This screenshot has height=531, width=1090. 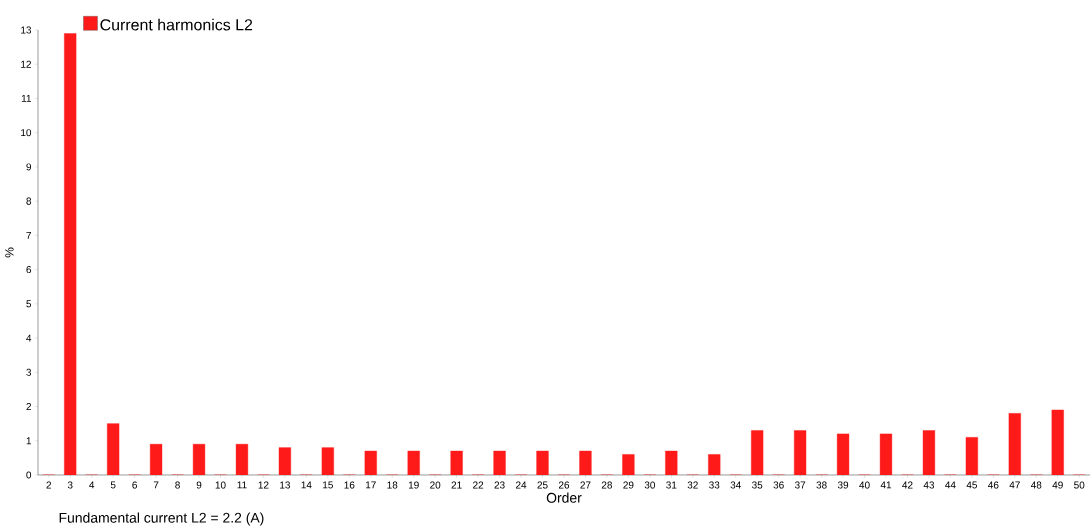 What do you see at coordinates (29, 441) in the screenshot?
I see `y-tick-label: 1` at bounding box center [29, 441].